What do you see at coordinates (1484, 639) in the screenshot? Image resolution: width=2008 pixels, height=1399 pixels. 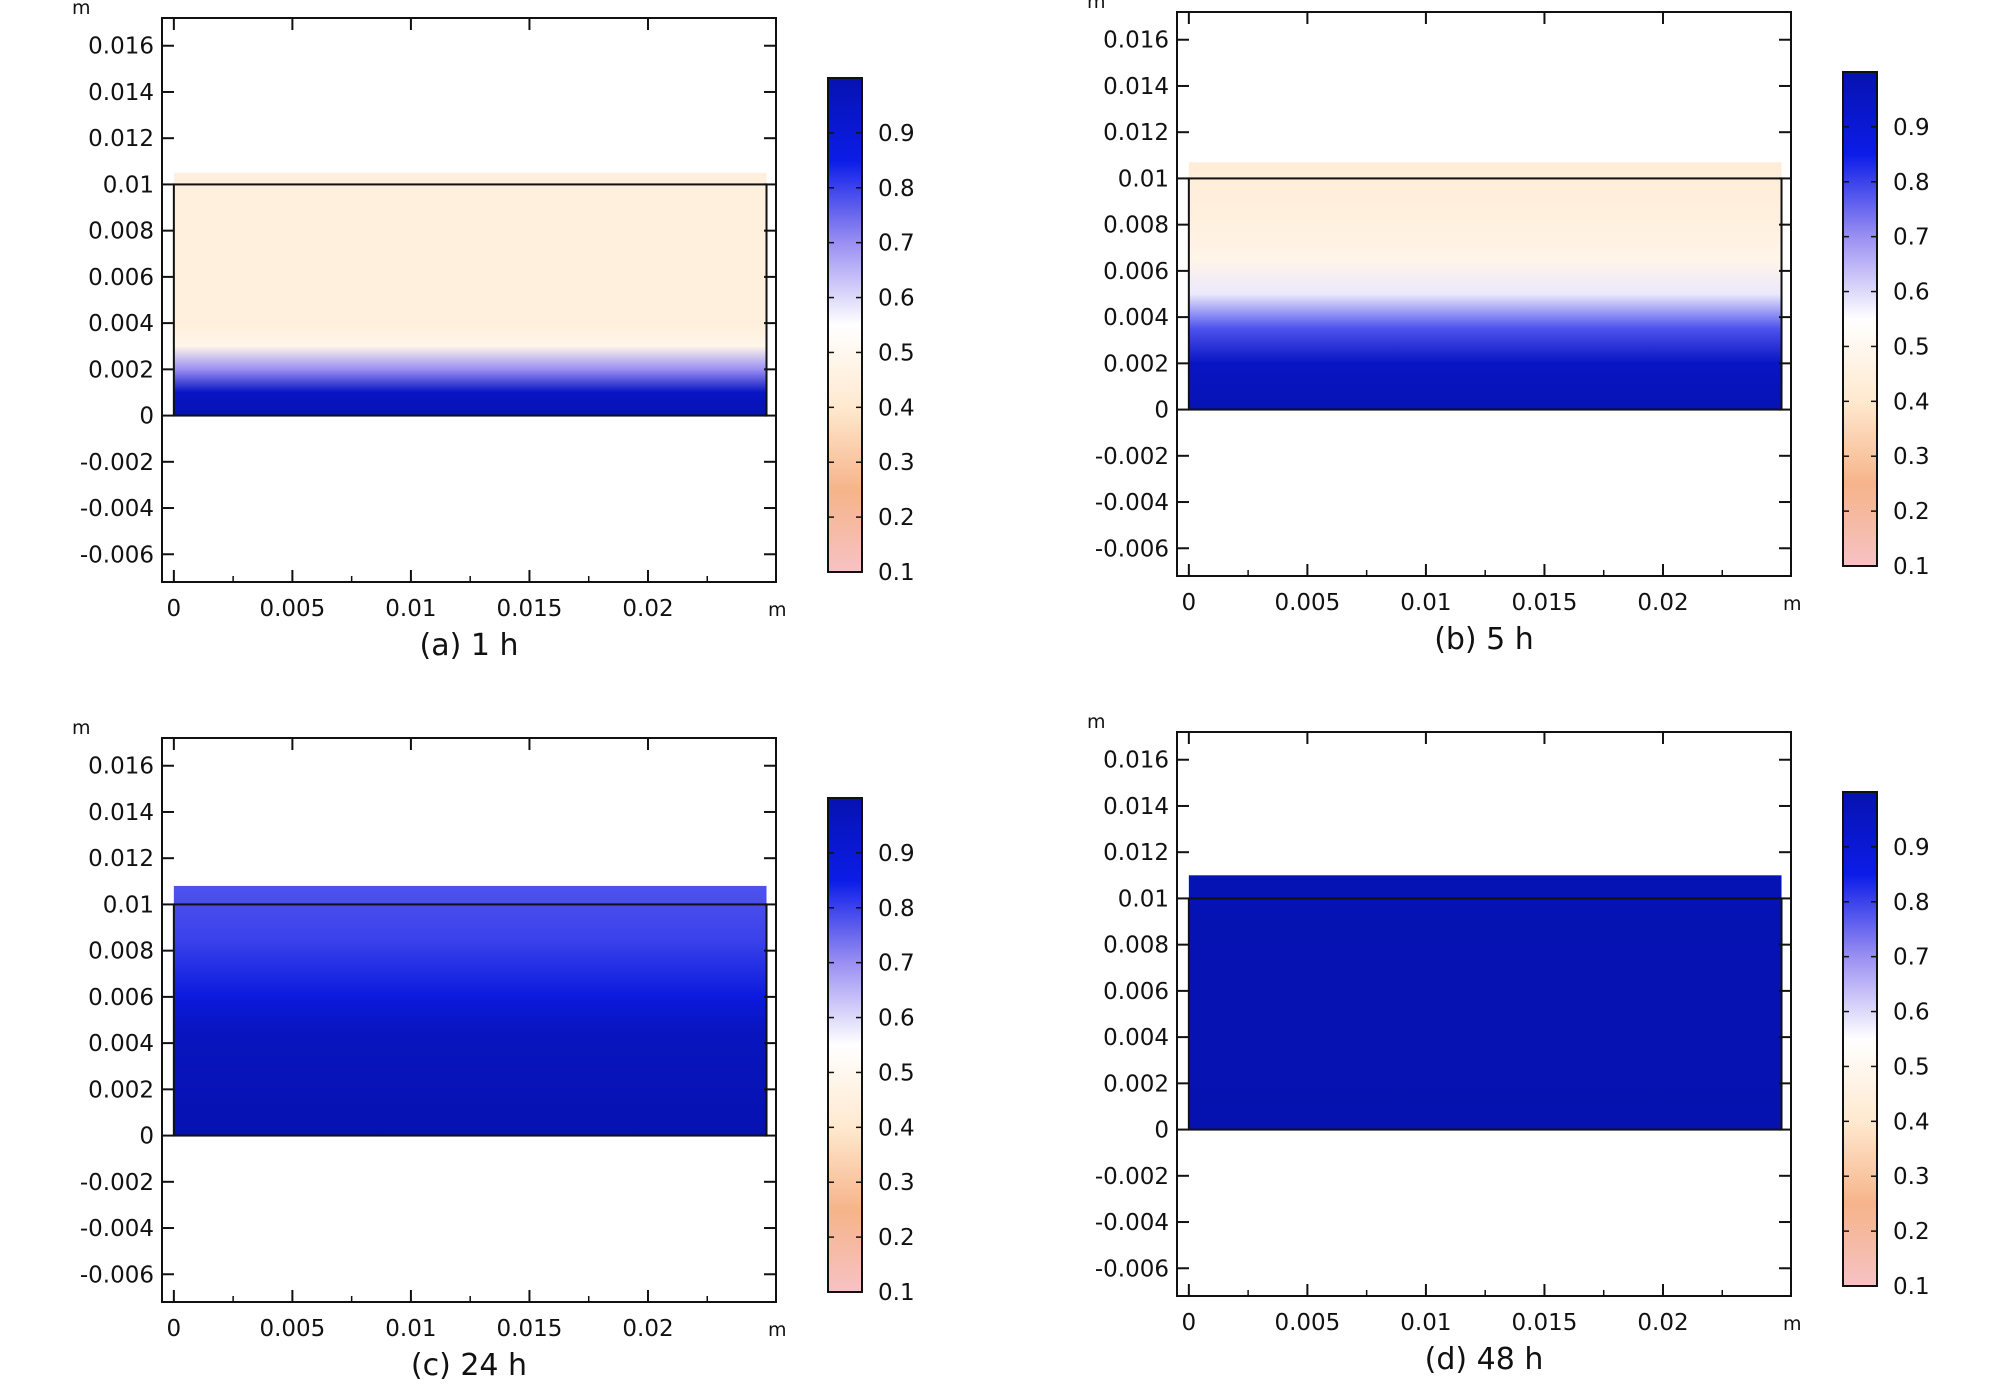 I see `panel-caption: (b) 5 h` at bounding box center [1484, 639].